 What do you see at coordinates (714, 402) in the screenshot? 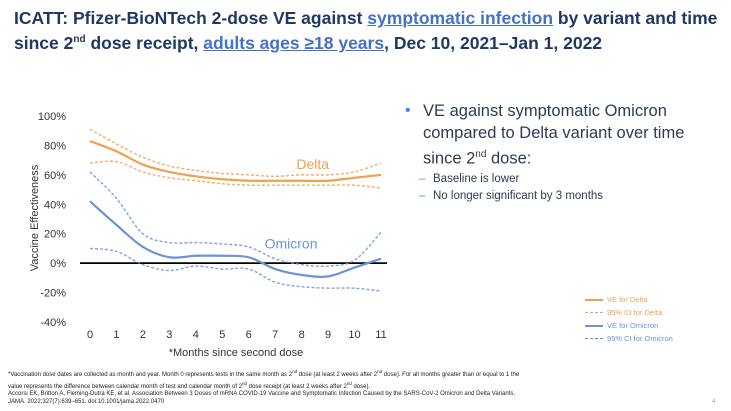
I see `page-number: 4` at bounding box center [714, 402].